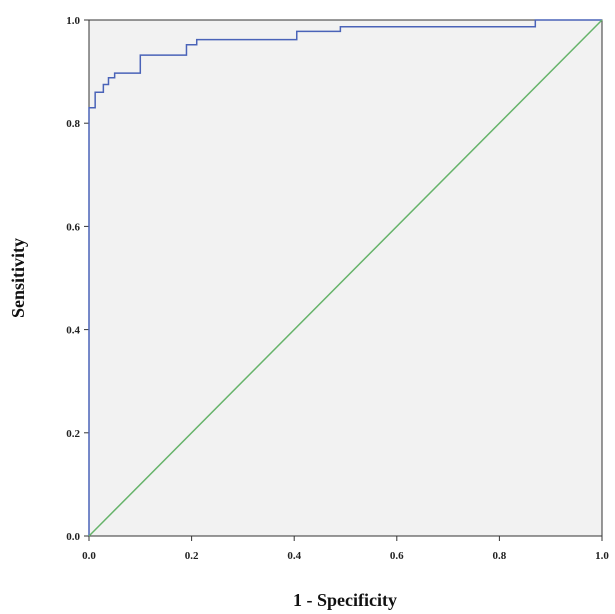  I want to click on y-tick-label: 1.0, so click(73, 21).